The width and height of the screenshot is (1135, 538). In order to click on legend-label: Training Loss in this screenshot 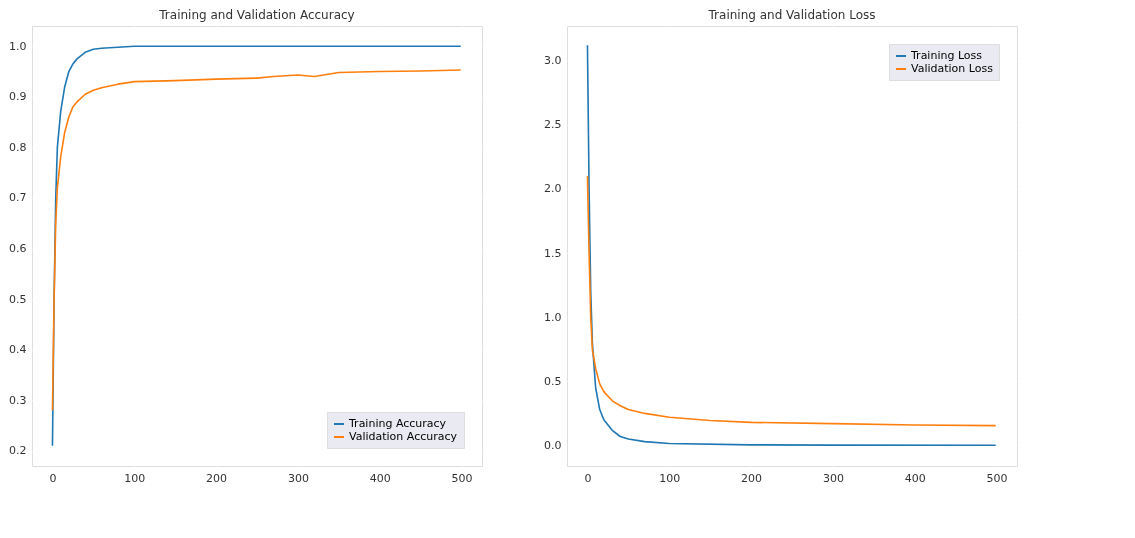, I will do `click(946, 55)`.